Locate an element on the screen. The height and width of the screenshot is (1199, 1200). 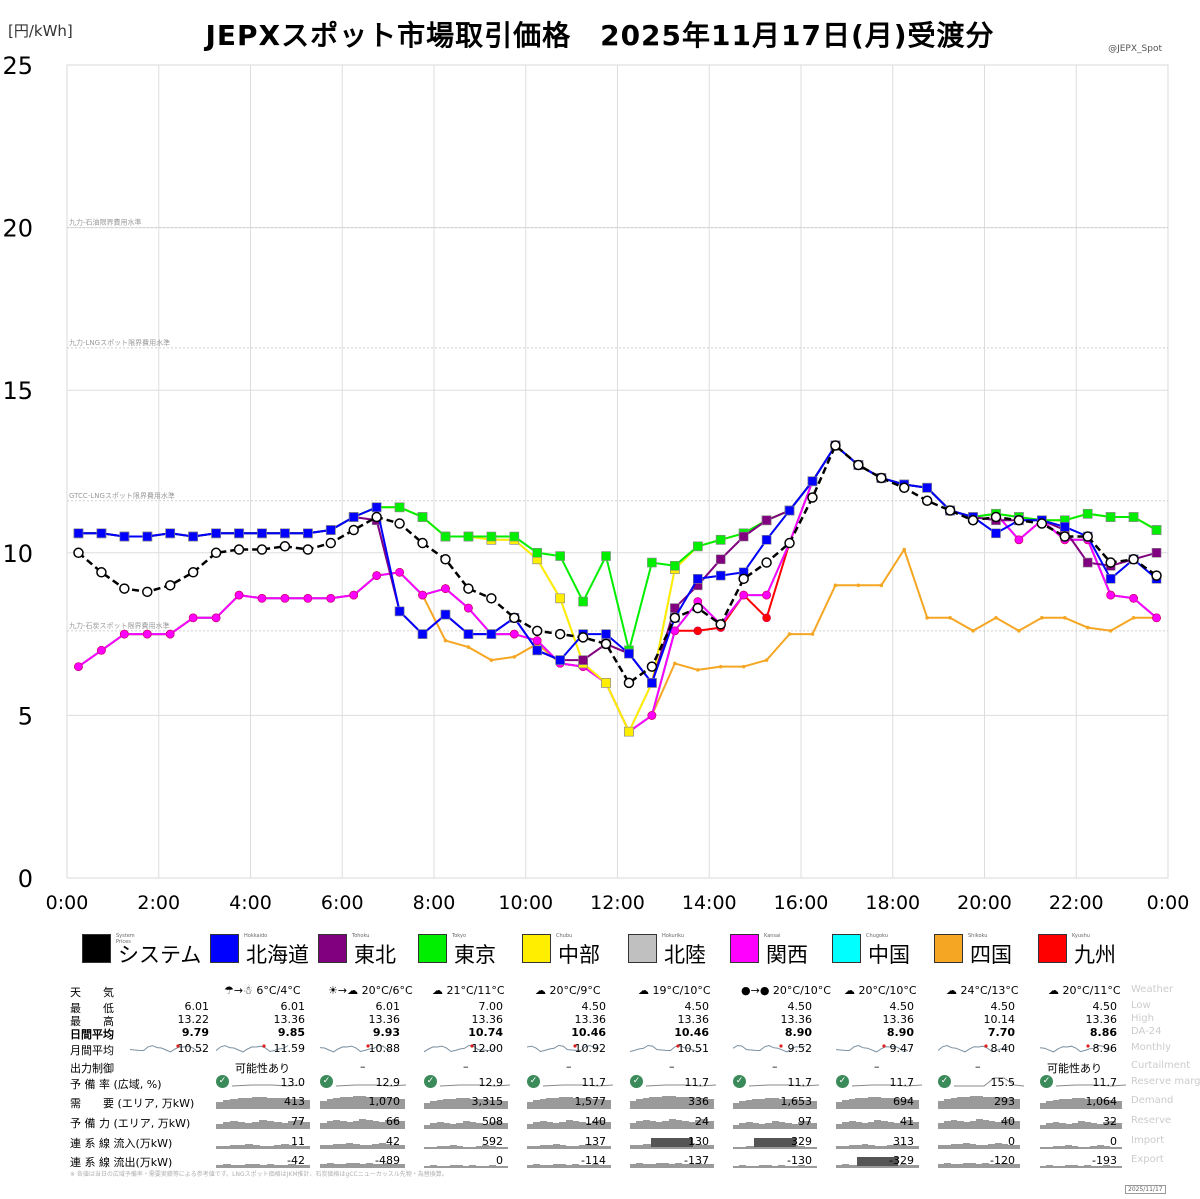
reserve-cell: 66 is located at coordinates (393, 1121).